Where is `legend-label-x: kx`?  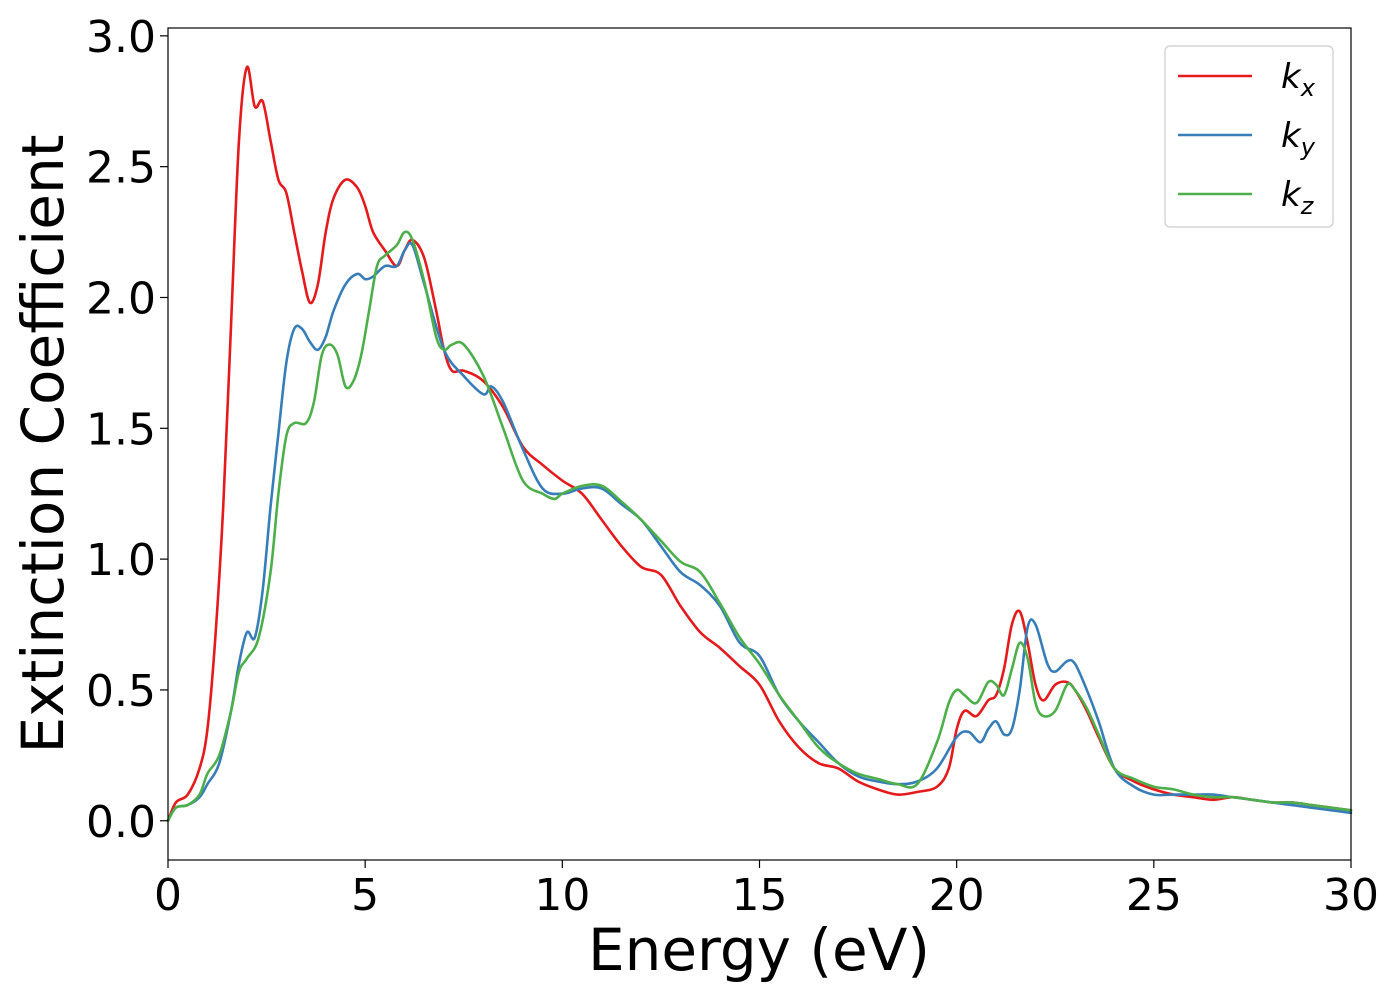 legend-label-x: kx is located at coordinates (1298, 79).